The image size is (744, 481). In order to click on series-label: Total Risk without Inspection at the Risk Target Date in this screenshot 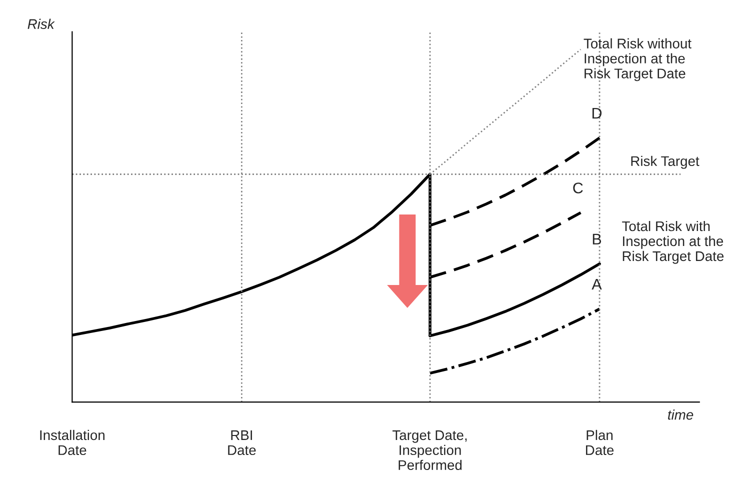, I will do `click(638, 60)`.